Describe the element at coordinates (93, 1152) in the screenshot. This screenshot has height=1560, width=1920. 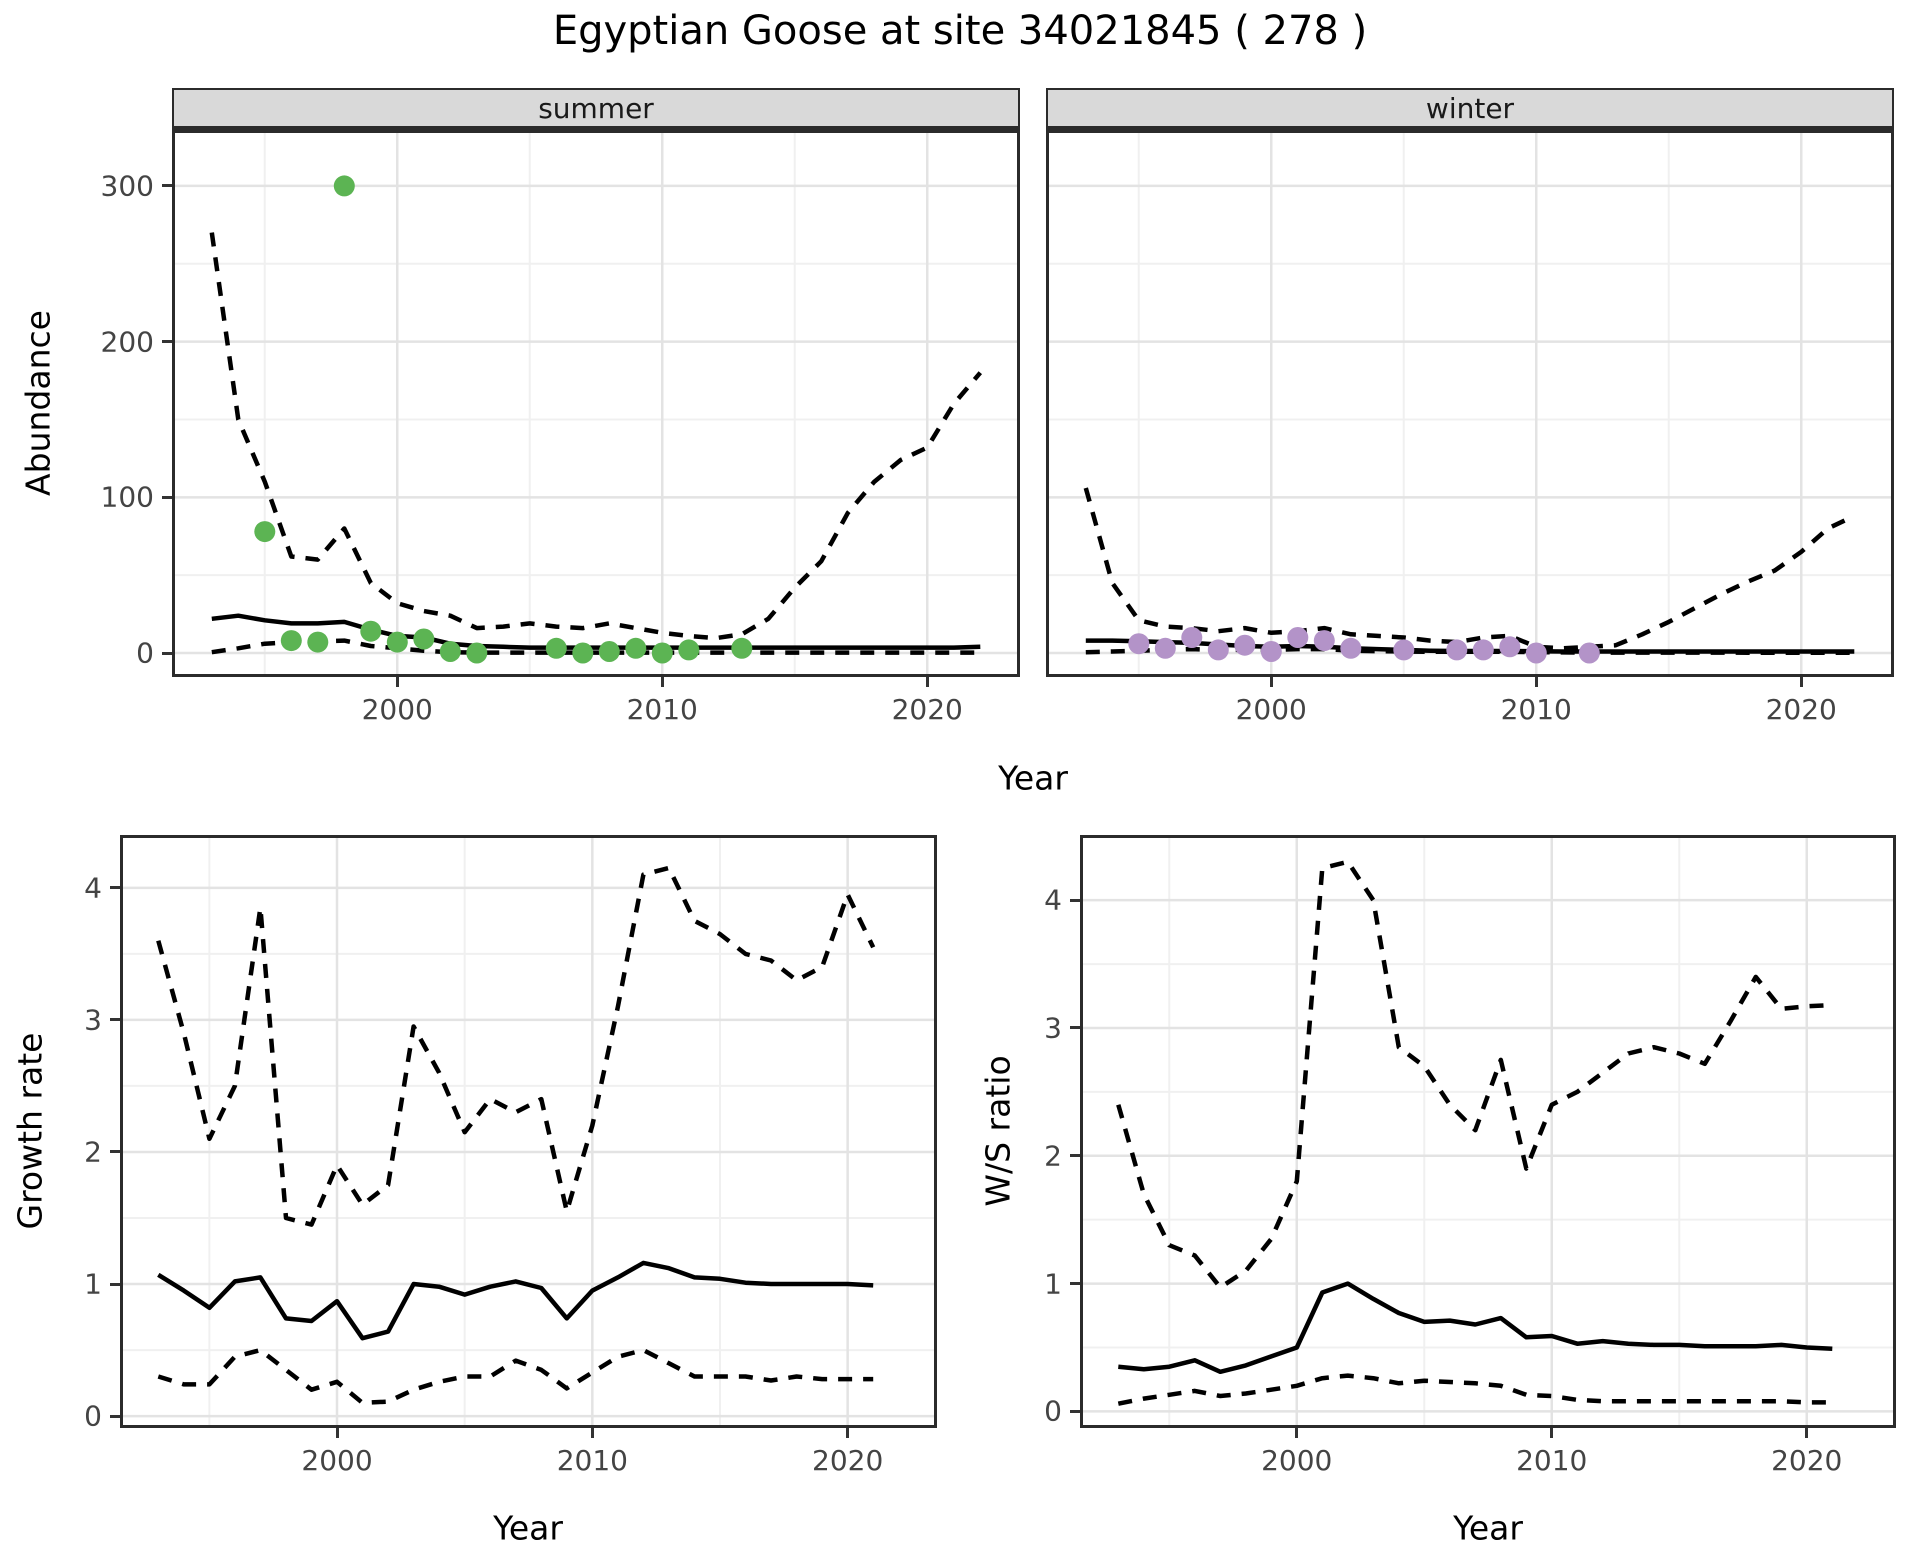
I see `y-tick-label: 2` at that location.